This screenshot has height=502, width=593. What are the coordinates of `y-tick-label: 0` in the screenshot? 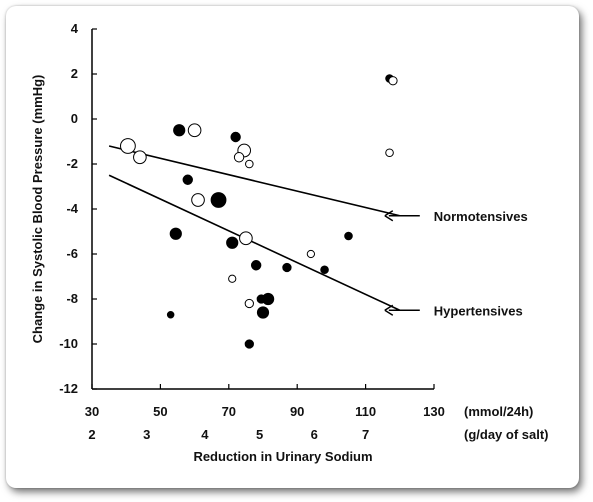 It's located at (74, 118).